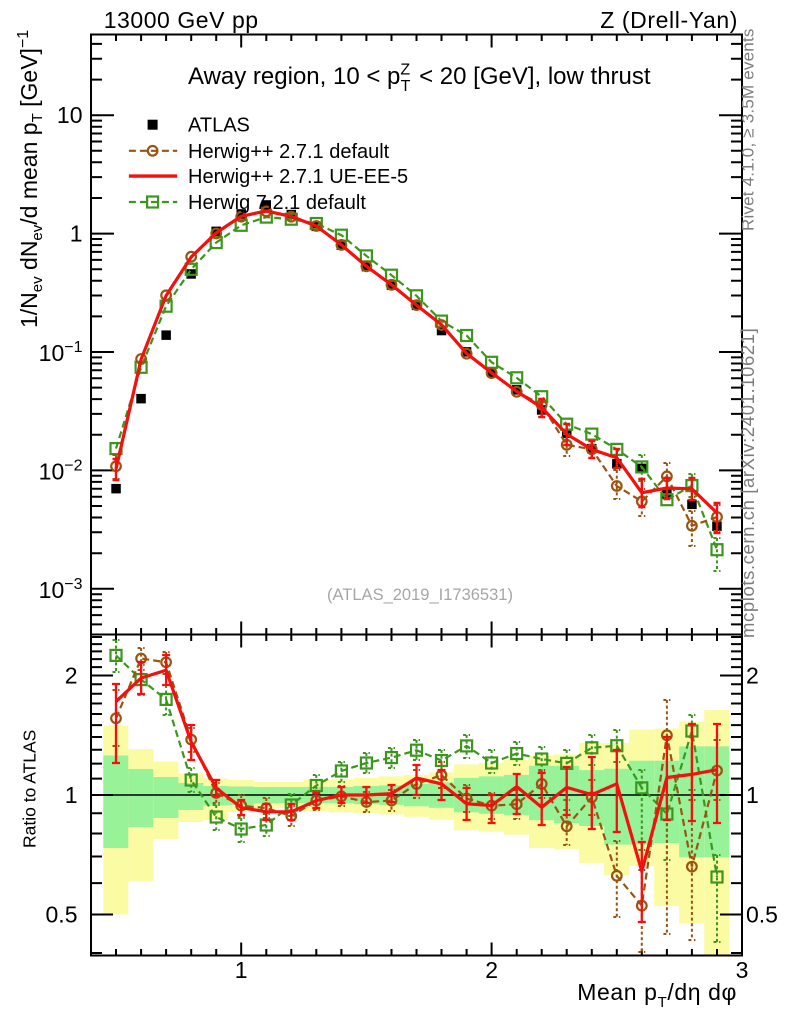  What do you see at coordinates (298, 177) in the screenshot?
I see `svg-text: Herwig++ 2.7.1 UE-EE-5` at bounding box center [298, 177].